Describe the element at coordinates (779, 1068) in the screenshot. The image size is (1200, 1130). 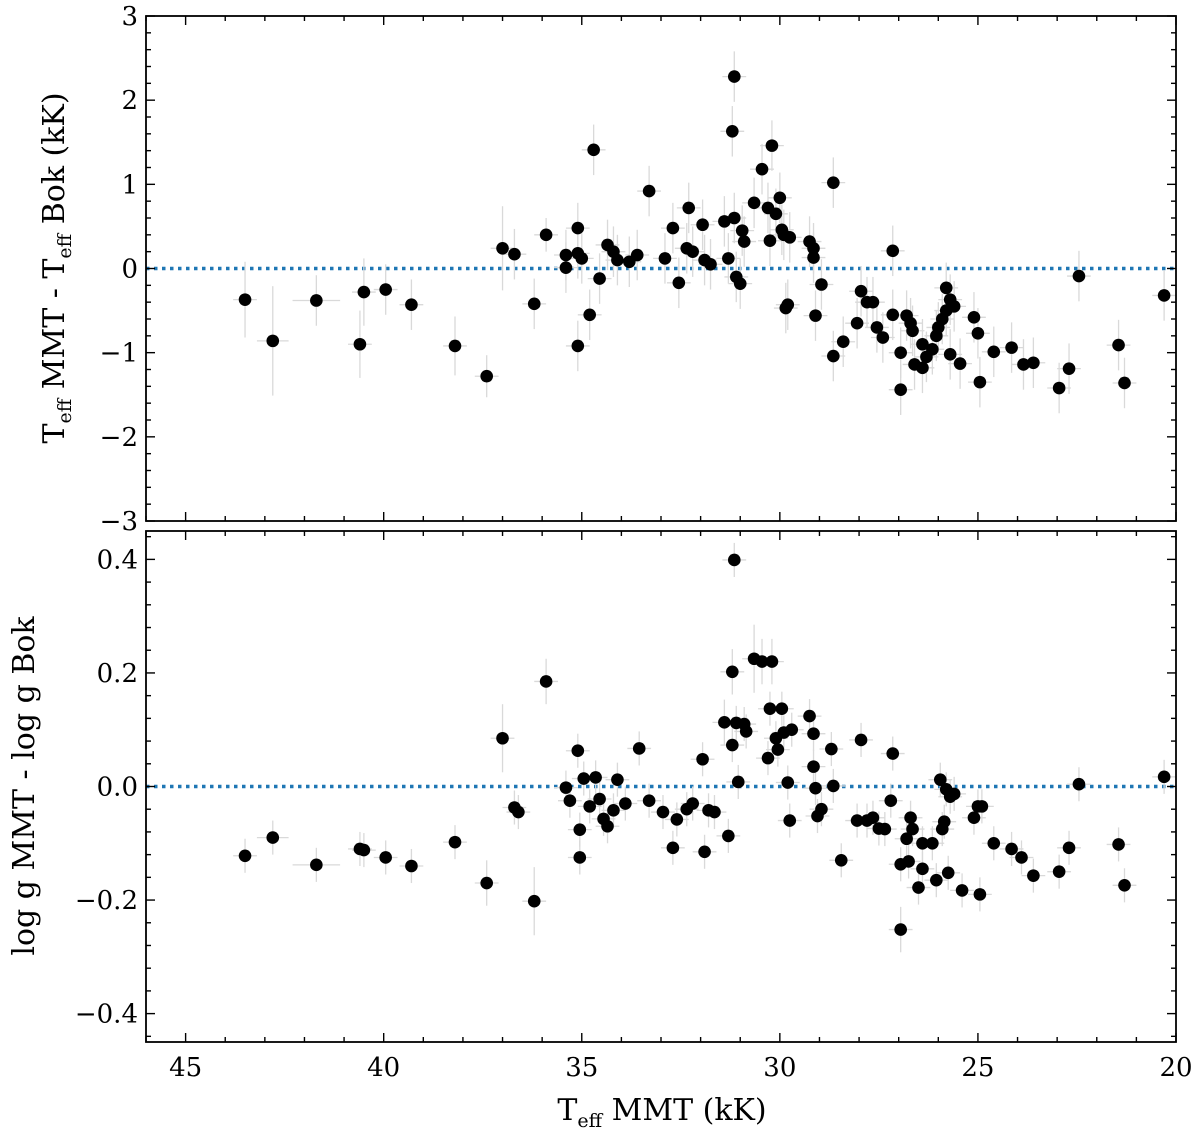
I see `x-tick-label: 30` at that location.